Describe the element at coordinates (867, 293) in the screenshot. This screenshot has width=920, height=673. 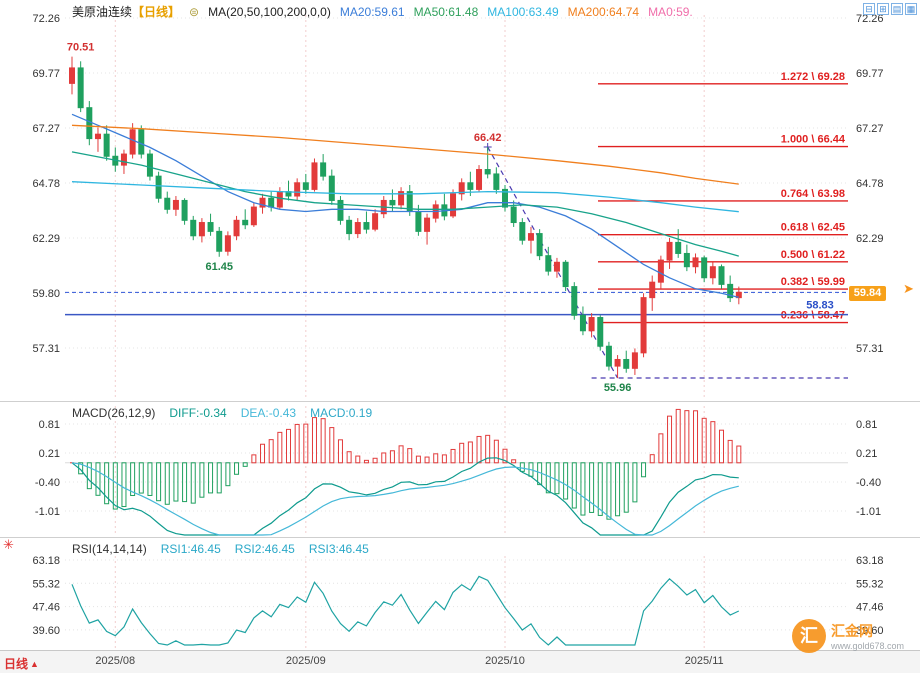
I see `current-price-badge: 59.84` at that location.